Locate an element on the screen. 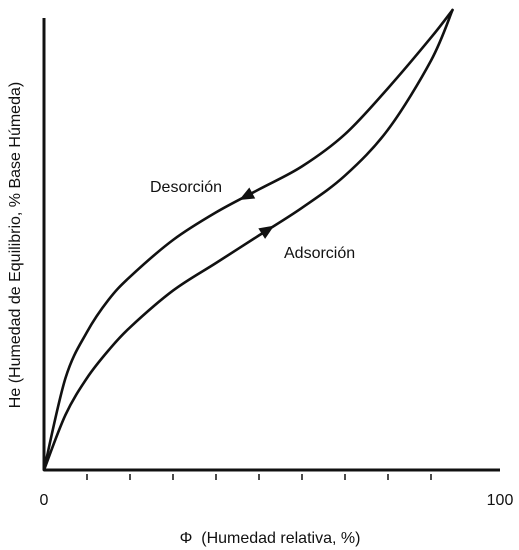 The image size is (519, 550). x-axis-label: Φ (Humedad relativa, %) is located at coordinates (270, 538).